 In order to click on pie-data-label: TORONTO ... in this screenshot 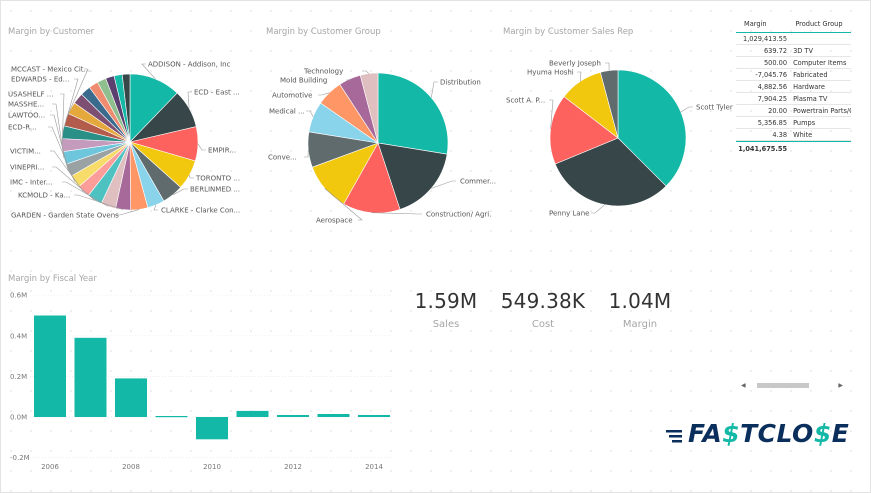, I will do `click(217, 179)`.